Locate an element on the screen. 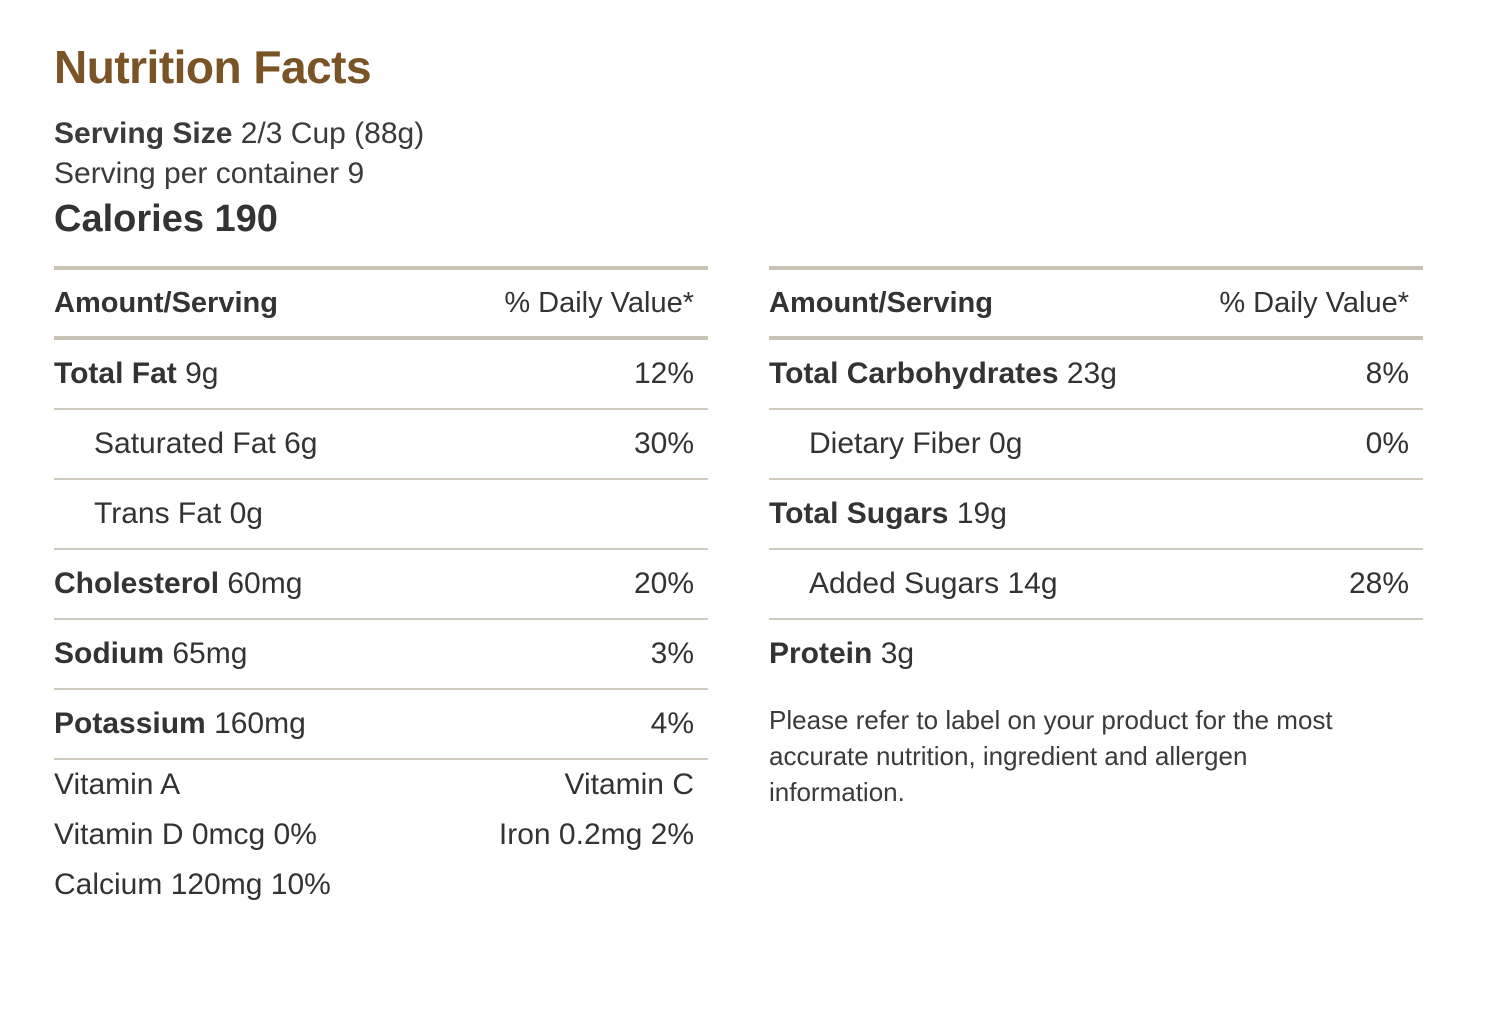 The width and height of the screenshot is (1502, 1010). nutrient-dv: 3% is located at coordinates (672, 653).